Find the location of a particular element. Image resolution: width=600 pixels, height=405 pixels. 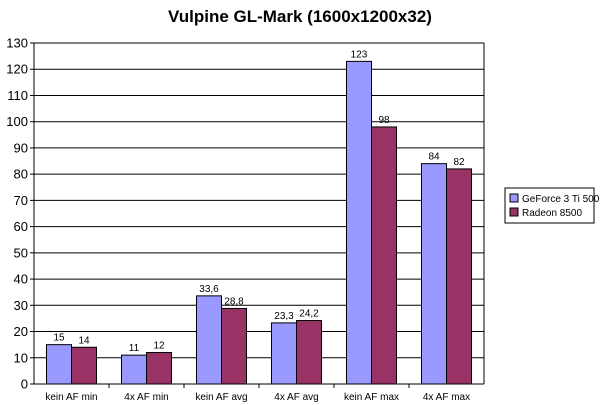

y-tick-label: 30 is located at coordinates (21, 305).